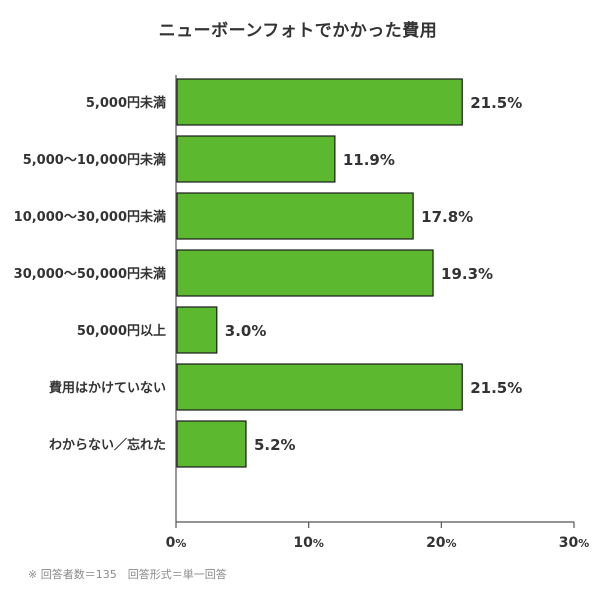  What do you see at coordinates (246, 331) in the screenshot?
I see `data-label: 3.0%` at bounding box center [246, 331].